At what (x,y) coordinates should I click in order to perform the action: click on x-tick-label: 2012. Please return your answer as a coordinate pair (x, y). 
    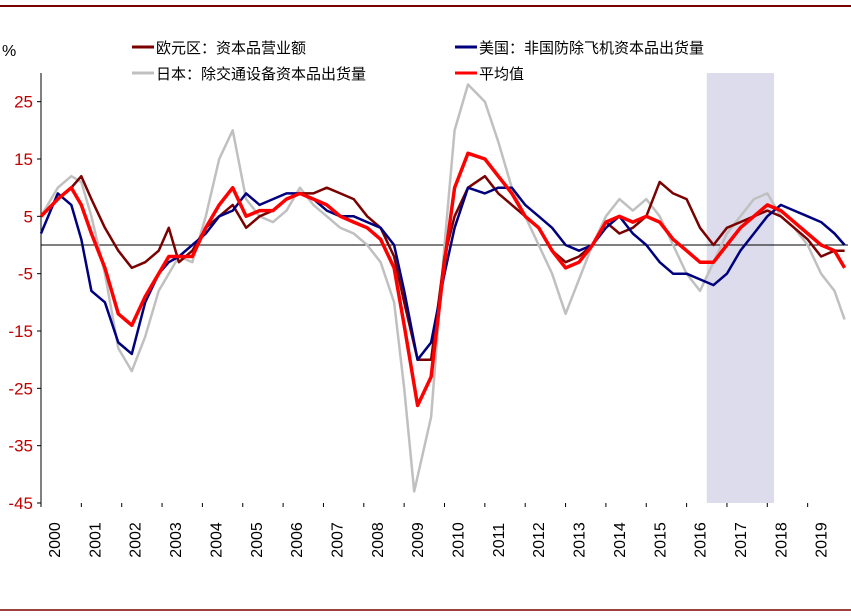
    Looking at the image, I should click on (539, 540).